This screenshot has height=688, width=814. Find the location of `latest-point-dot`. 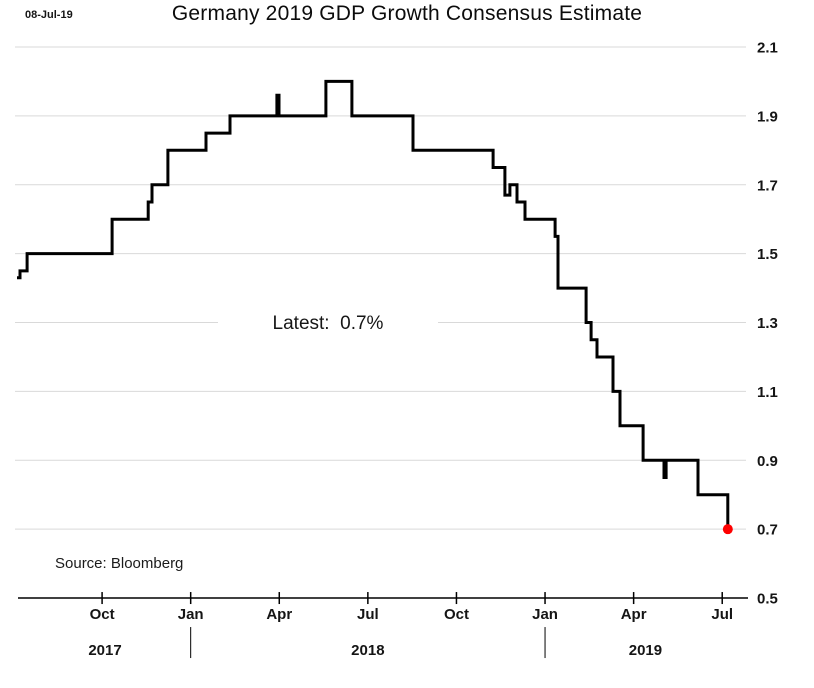

latest-point-dot is located at coordinates (727, 529).